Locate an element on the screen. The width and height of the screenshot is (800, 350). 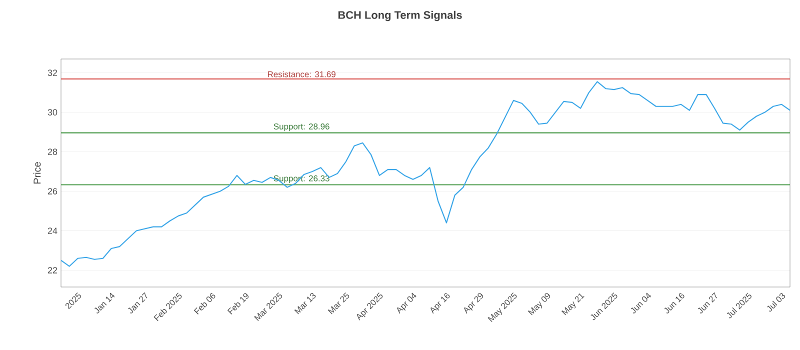
x-tick-label: Jun 27 is located at coordinates (708, 303).